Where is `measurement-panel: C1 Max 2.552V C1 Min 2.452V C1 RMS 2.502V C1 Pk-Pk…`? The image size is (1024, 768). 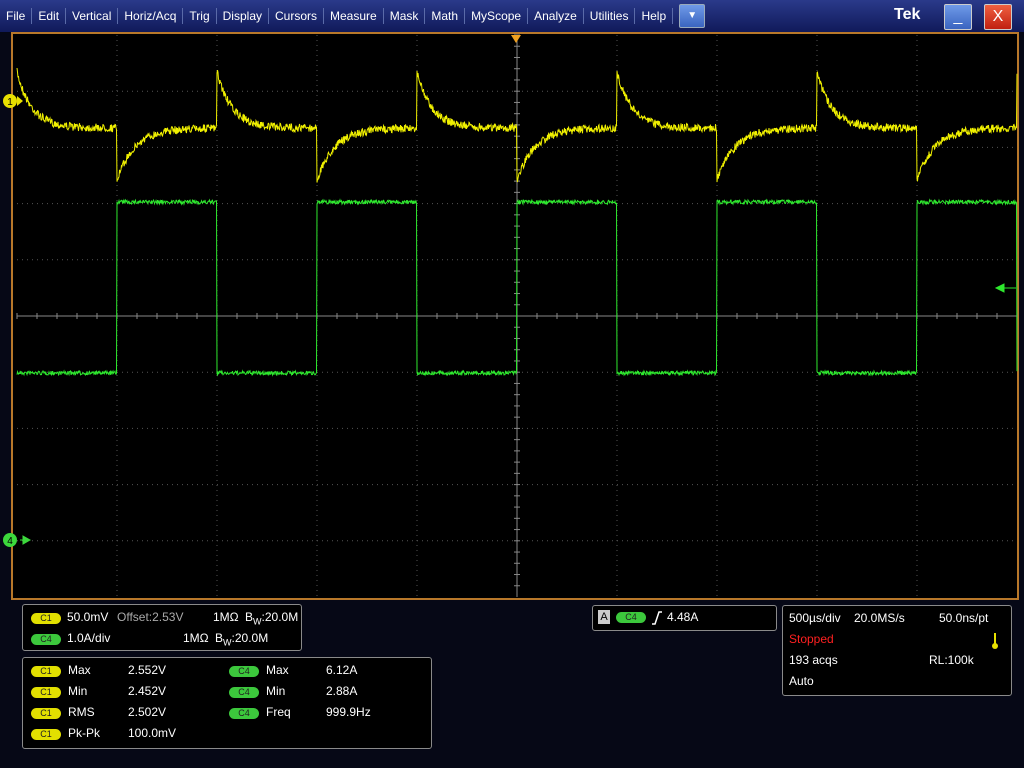 measurement-panel: C1 Max 2.552V C1 Min 2.452V C1 RMS 2.502V C1 Pk-Pk… is located at coordinates (227, 703).